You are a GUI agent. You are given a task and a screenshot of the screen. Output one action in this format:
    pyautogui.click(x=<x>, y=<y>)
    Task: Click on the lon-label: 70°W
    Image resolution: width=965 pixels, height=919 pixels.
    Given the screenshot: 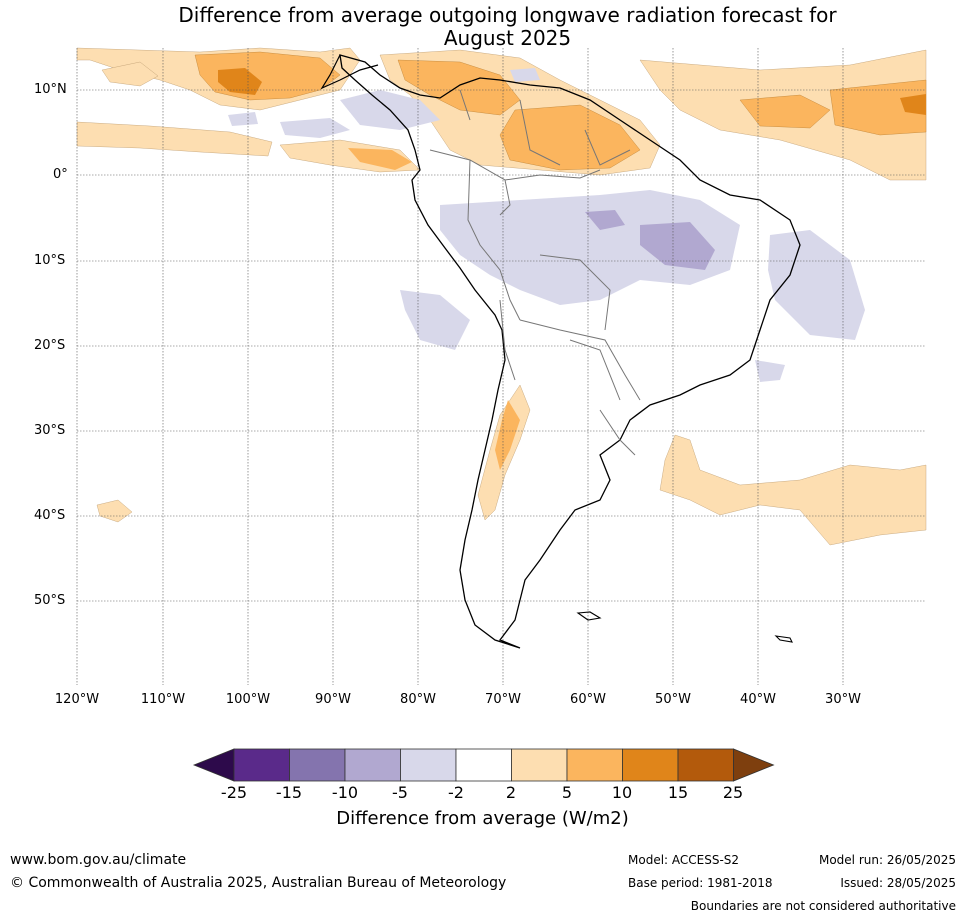 What is the action you would take?
    pyautogui.click(x=503, y=699)
    